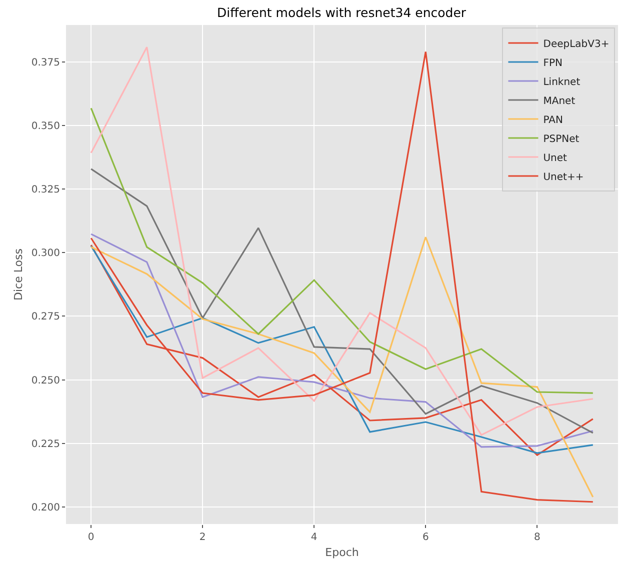 The height and width of the screenshot is (562, 621). Describe the element at coordinates (561, 139) in the screenshot. I see `legend-label: PSPNet` at that location.